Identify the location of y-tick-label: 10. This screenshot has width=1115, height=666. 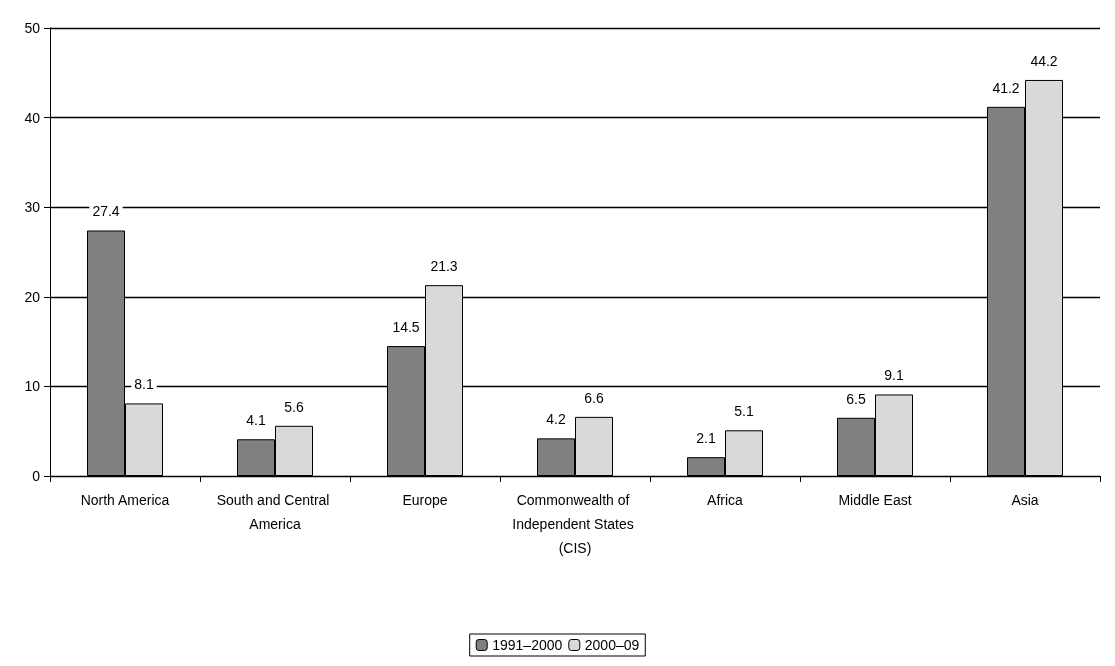
(32, 386).